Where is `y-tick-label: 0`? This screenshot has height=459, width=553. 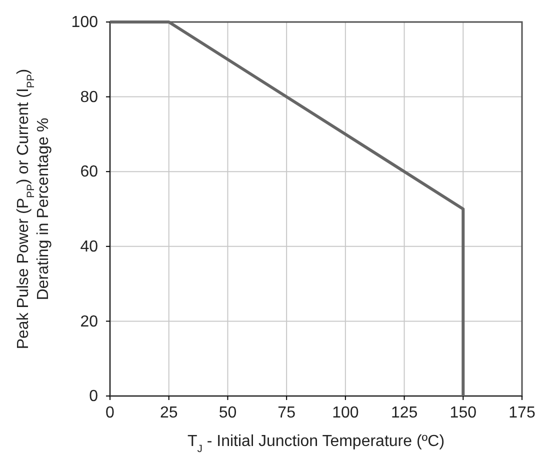
y-tick-label: 0 is located at coordinates (93, 397).